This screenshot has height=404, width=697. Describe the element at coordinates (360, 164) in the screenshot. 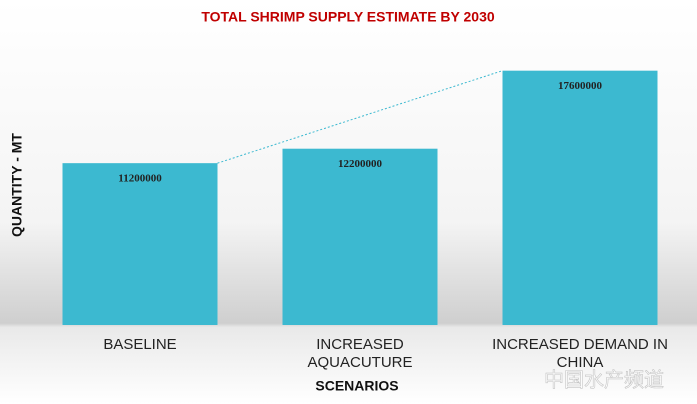

I see `value-label: 12200000` at that location.